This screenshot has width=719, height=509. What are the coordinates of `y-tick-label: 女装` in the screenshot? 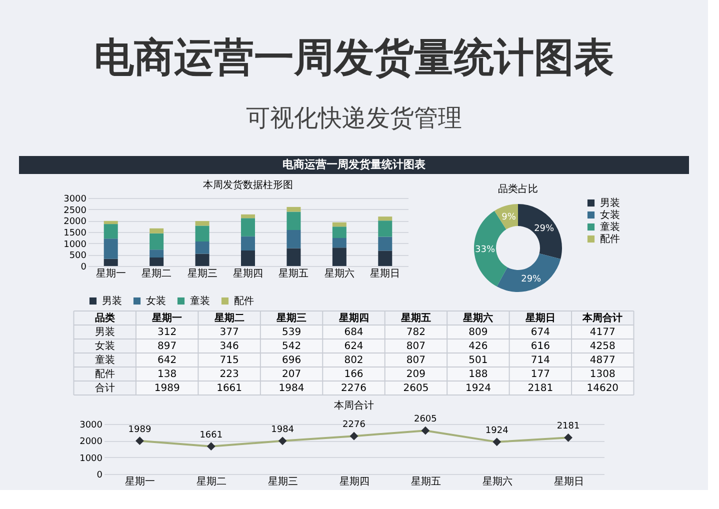 It's located at (104, 346).